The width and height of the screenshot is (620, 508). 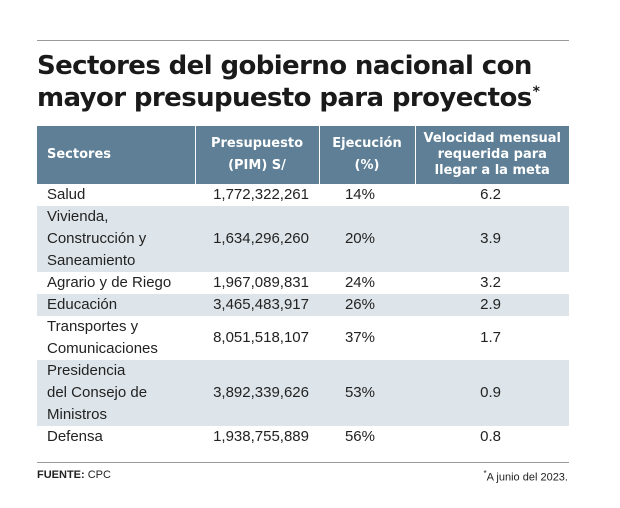 I want to click on cell-sector: Transportes y Comunicaciones, so click(x=116, y=338).